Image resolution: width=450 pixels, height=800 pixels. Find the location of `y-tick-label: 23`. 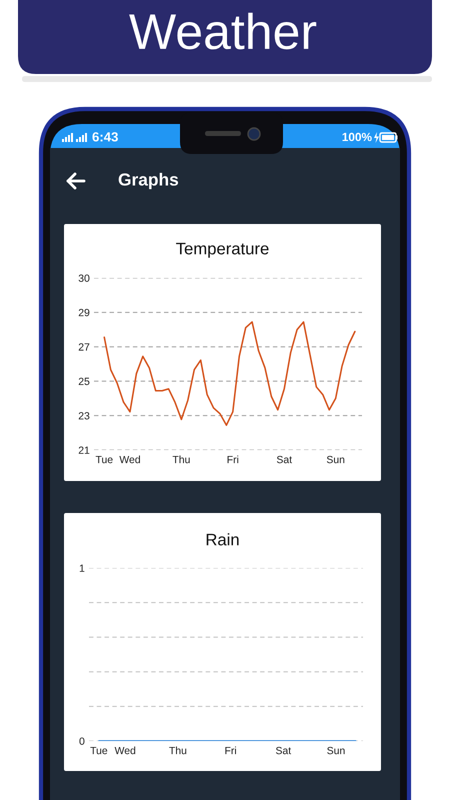

y-tick-label: 23 is located at coordinates (84, 416).